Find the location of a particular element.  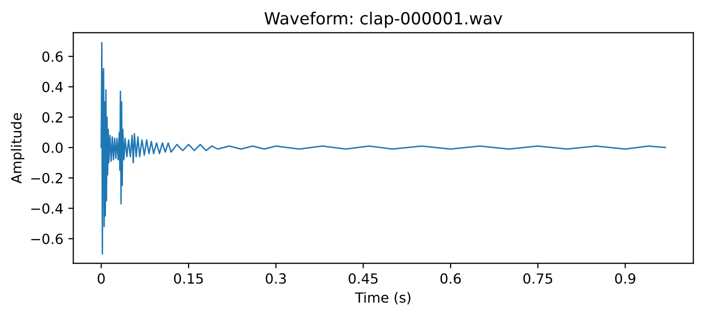

x-axis-title: Time (s) is located at coordinates (382, 298).